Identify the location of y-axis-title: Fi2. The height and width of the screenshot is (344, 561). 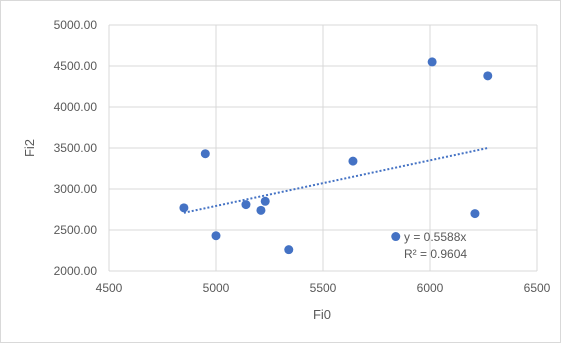
(29, 148).